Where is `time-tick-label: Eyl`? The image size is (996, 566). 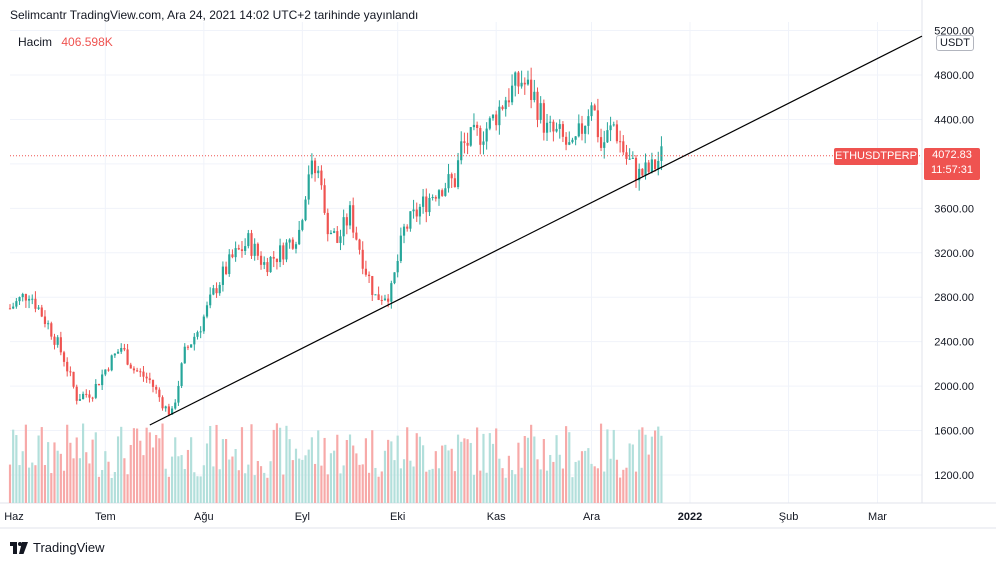 time-tick-label: Eyl is located at coordinates (302, 517).